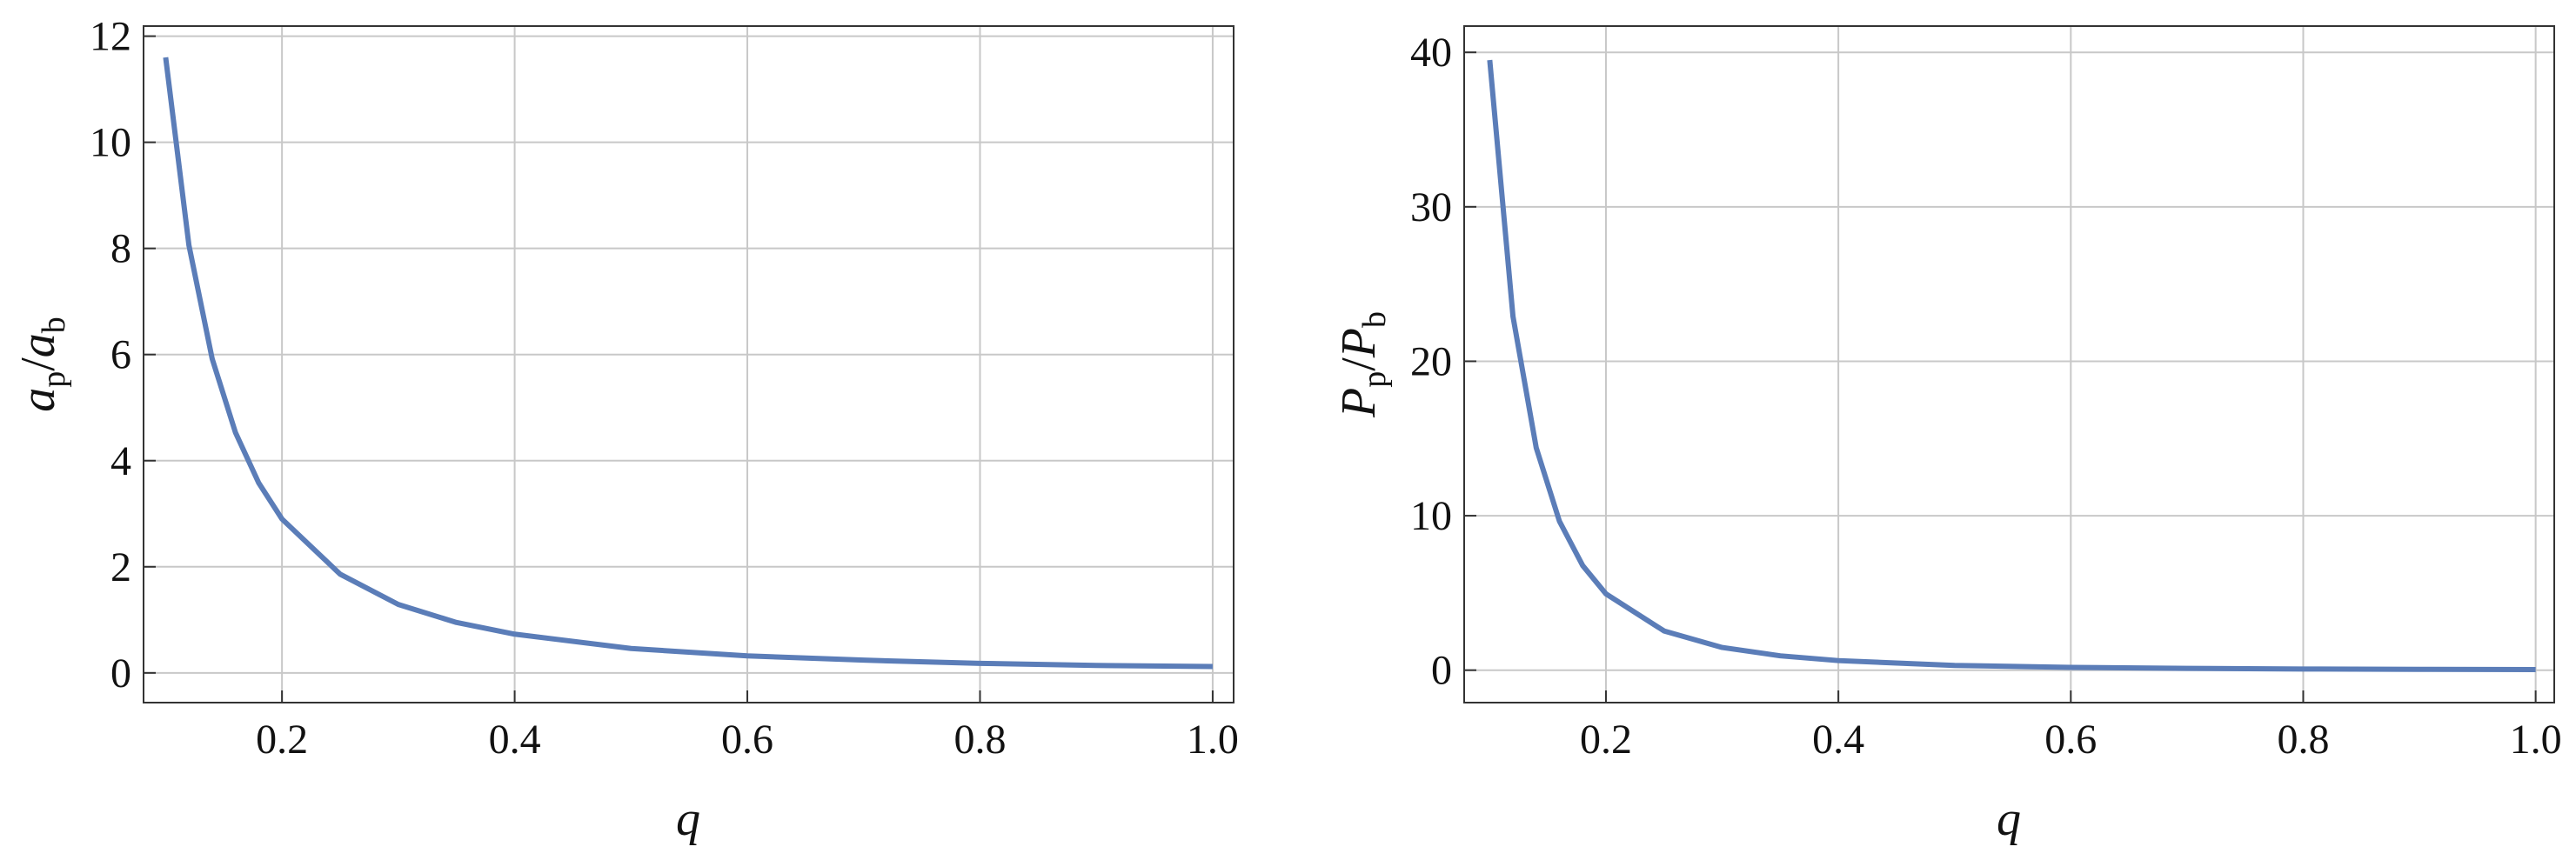 The height and width of the screenshot is (860, 2576). What do you see at coordinates (1431, 207) in the screenshot?
I see `y-tick-label: 30` at bounding box center [1431, 207].